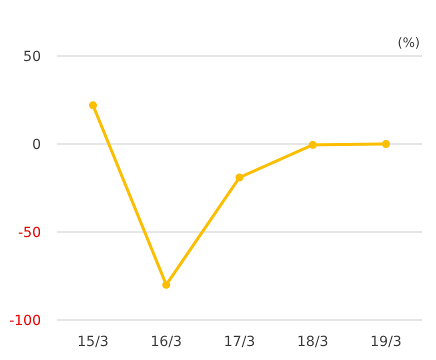 This screenshot has height=360, width=436. I want to click on x-tick-label: 19/3, so click(386, 342).